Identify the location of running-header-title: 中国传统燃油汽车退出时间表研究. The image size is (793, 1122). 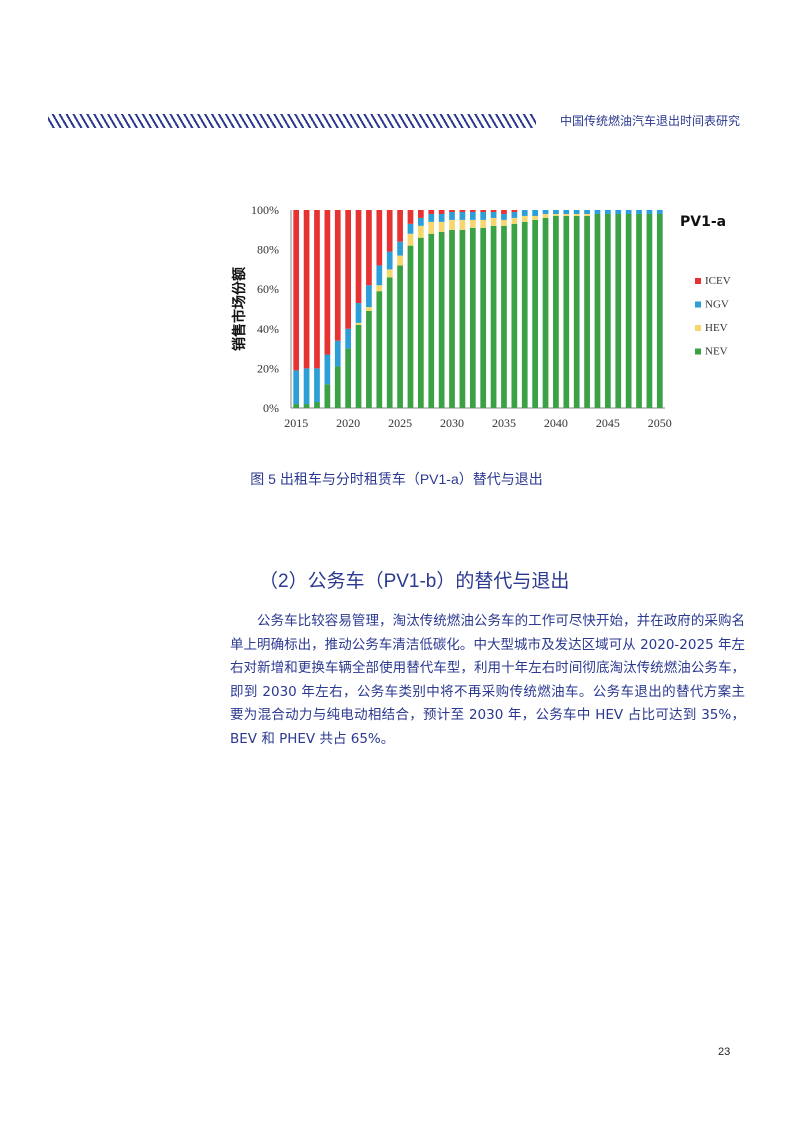
(650, 121).